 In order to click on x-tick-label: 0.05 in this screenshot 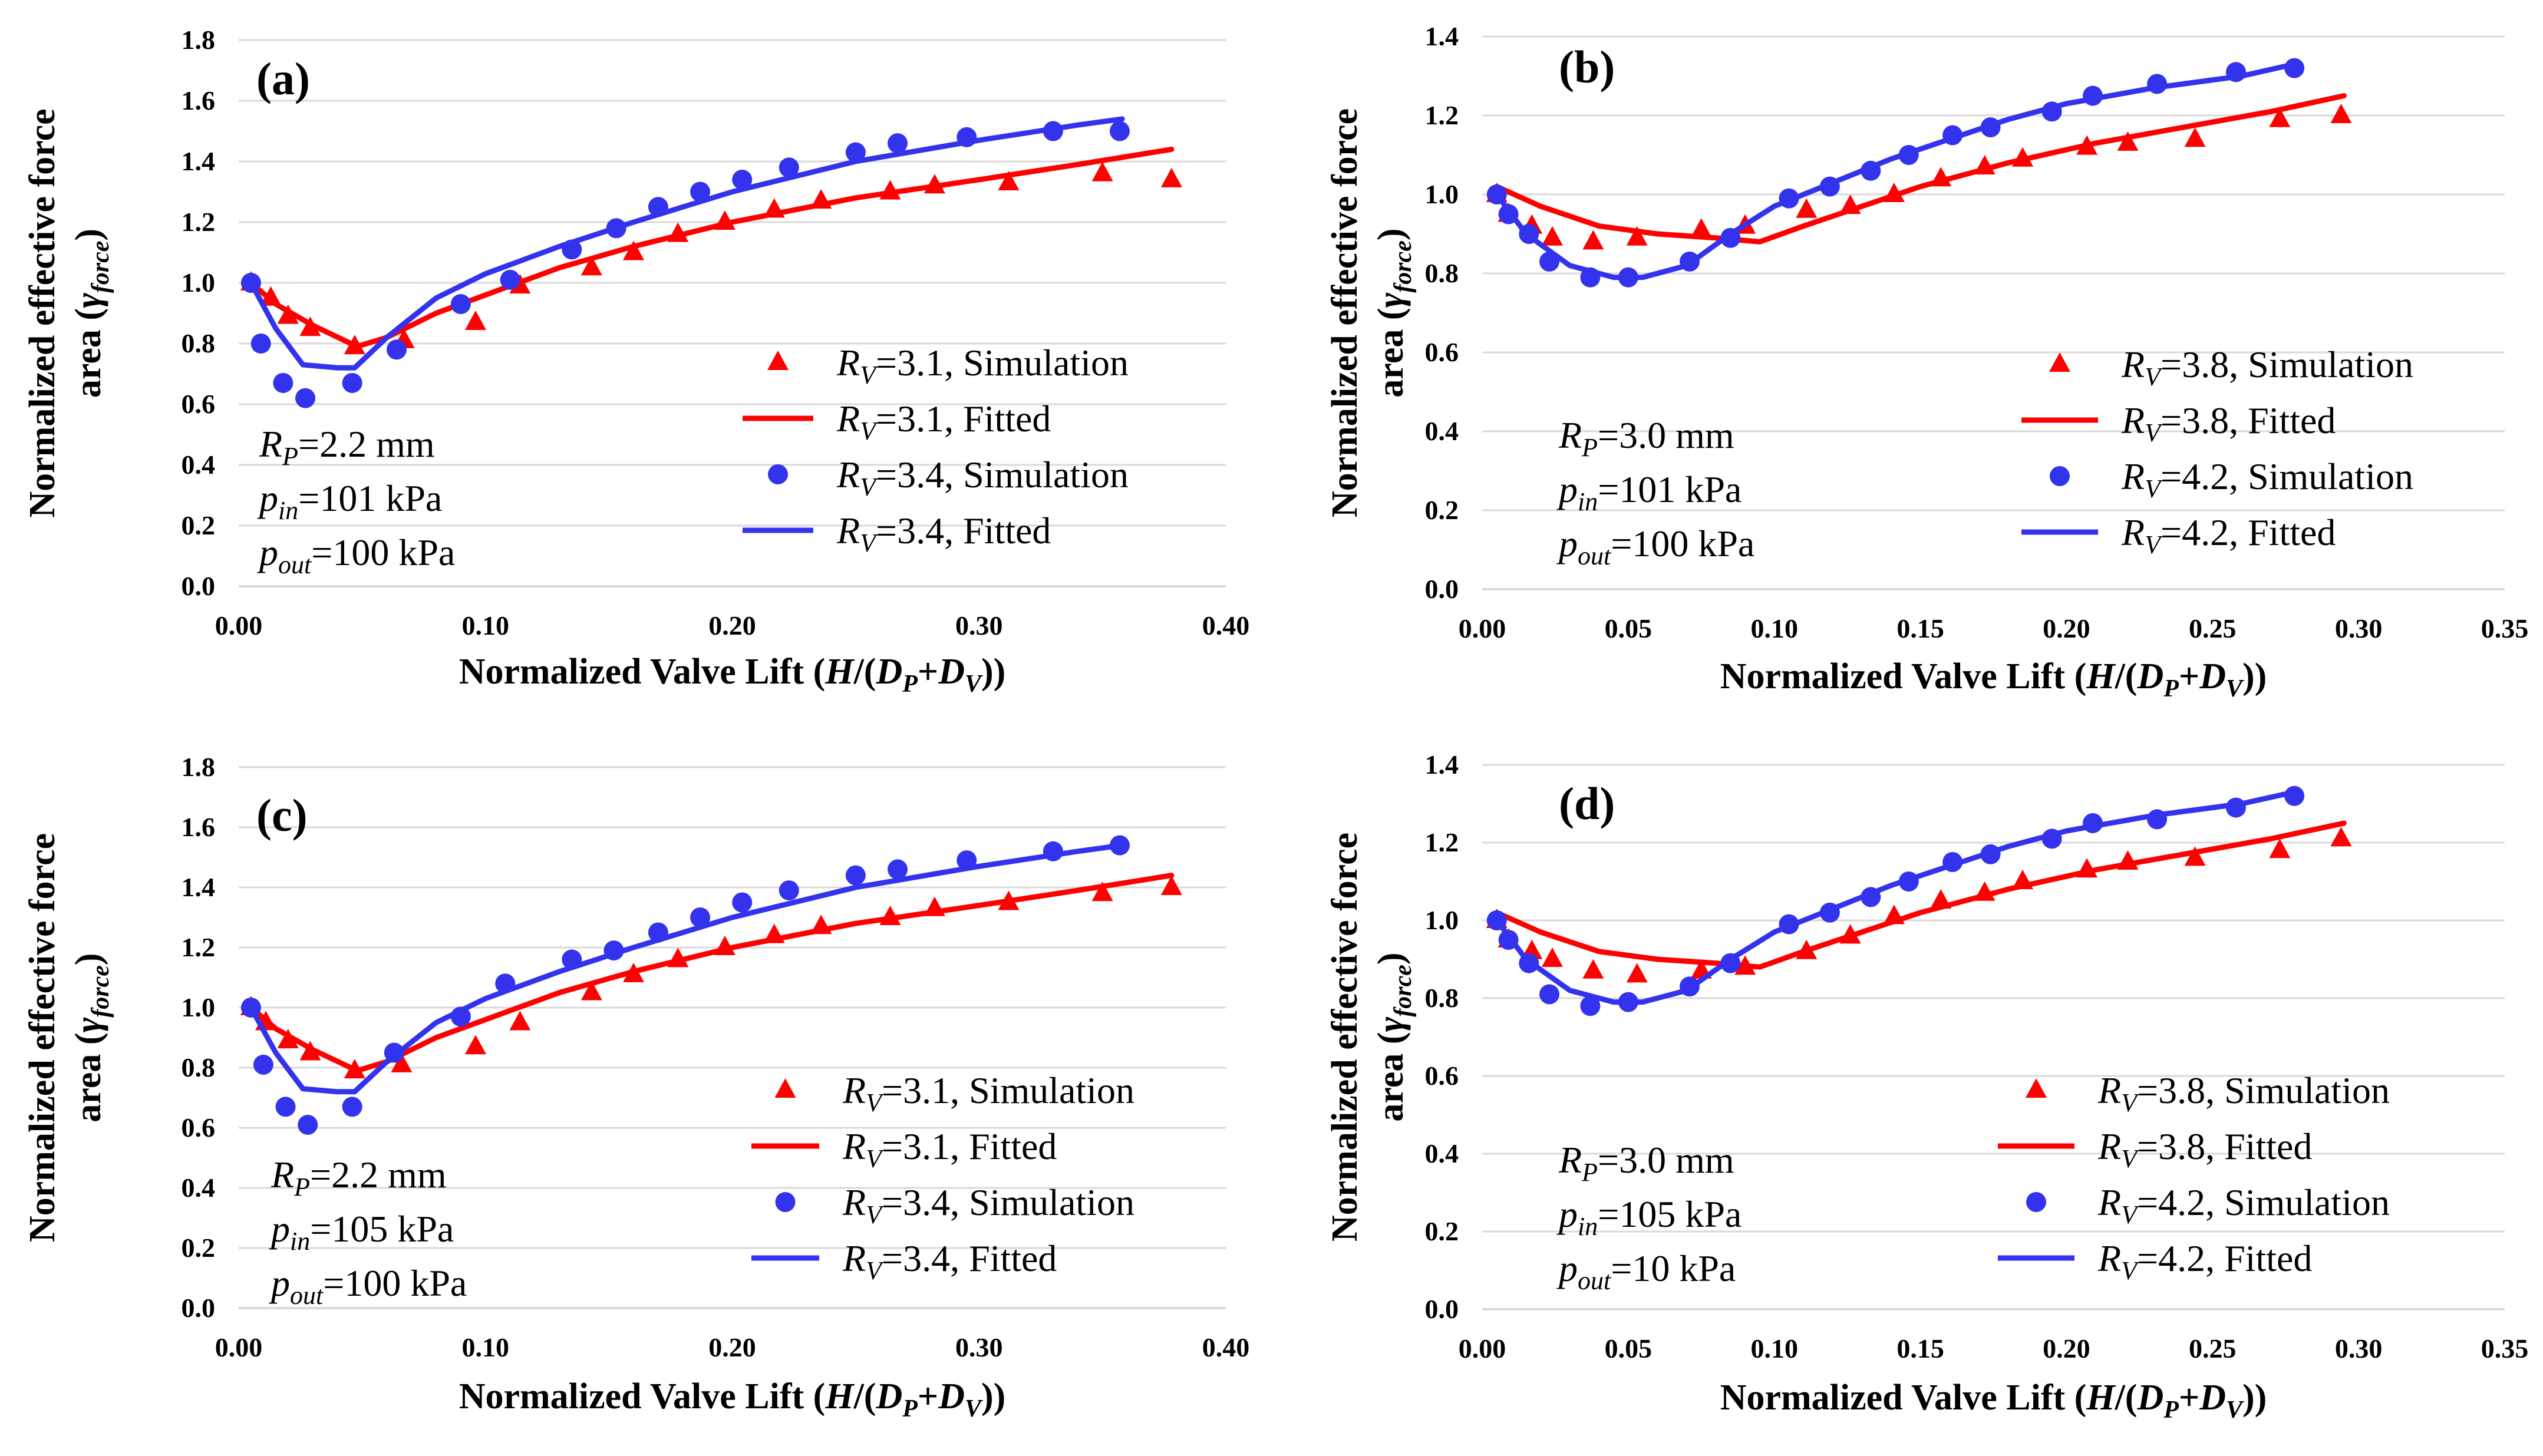, I will do `click(1629, 1348)`.